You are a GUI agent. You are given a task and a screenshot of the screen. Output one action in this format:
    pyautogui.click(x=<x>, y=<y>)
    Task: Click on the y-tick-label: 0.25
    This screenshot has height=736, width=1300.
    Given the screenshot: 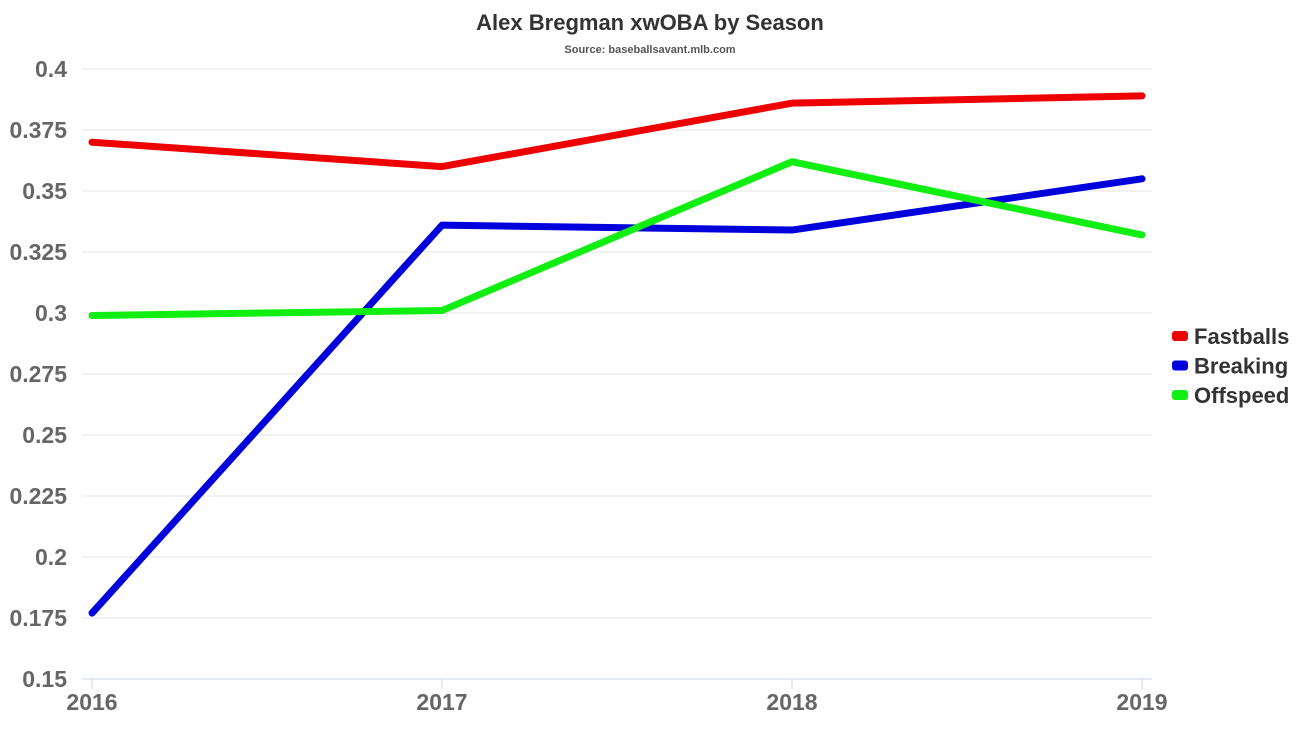 What is the action you would take?
    pyautogui.click(x=44, y=435)
    